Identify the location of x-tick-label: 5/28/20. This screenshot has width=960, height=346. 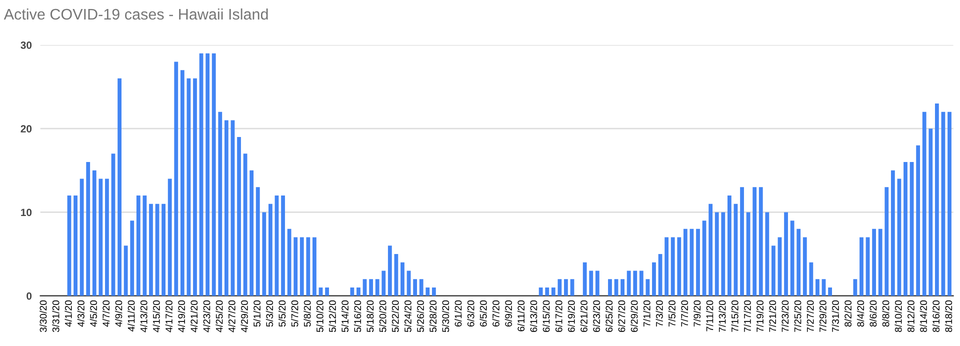
(433, 316).